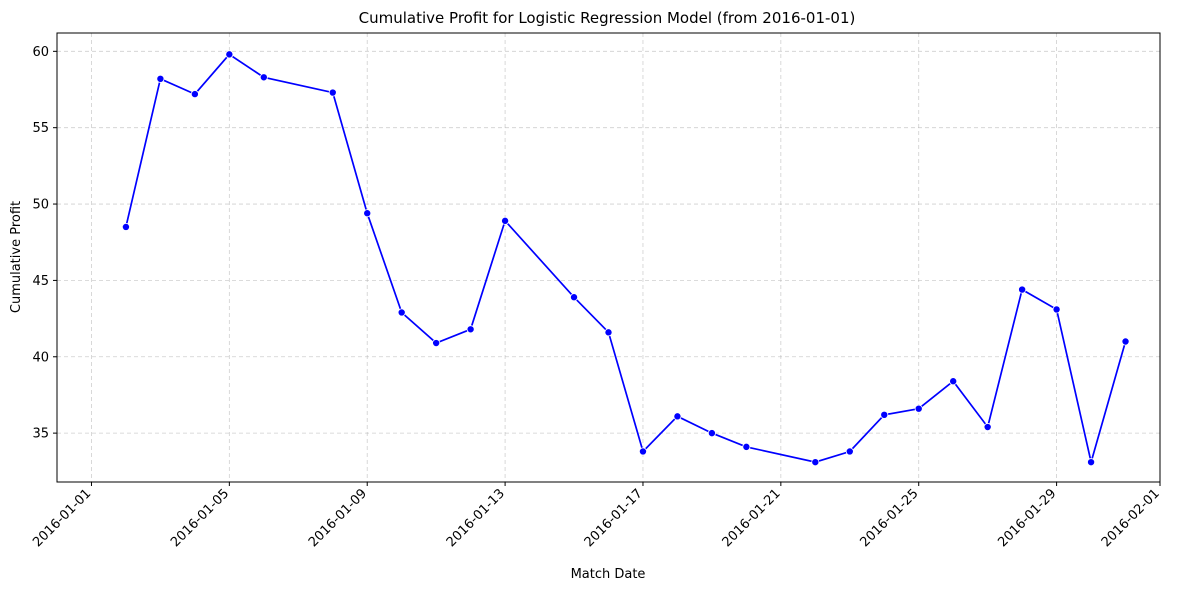 This screenshot has height=590, width=1187. I want to click on y-axis-label: Cumulative Profit, so click(16, 257).